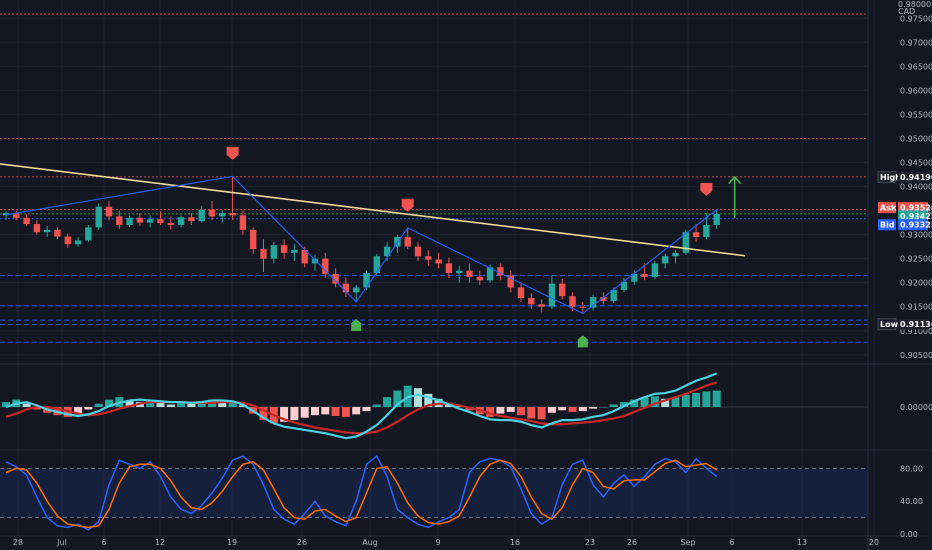 The height and width of the screenshot is (550, 932). What do you see at coordinates (916, 225) in the screenshot?
I see `price-tag-value: 0.93325` at bounding box center [916, 225].